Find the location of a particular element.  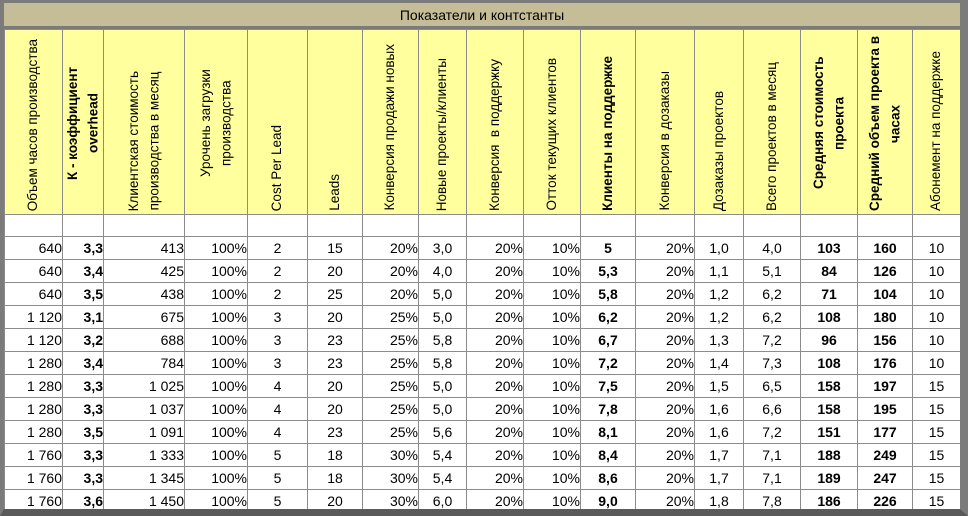

cell-total-projects-month: 6,2 is located at coordinates (772, 294).